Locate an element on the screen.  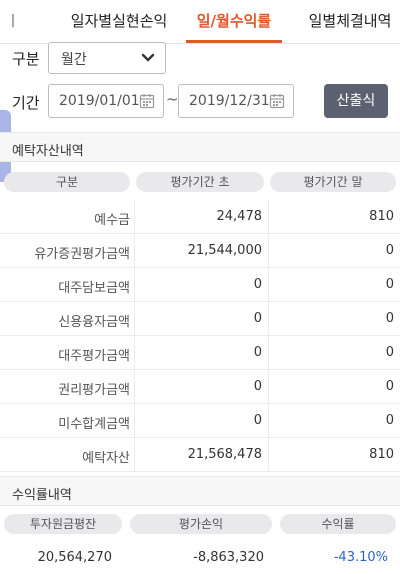
avg-principal-value: 20,564,270 is located at coordinates (74, 557).